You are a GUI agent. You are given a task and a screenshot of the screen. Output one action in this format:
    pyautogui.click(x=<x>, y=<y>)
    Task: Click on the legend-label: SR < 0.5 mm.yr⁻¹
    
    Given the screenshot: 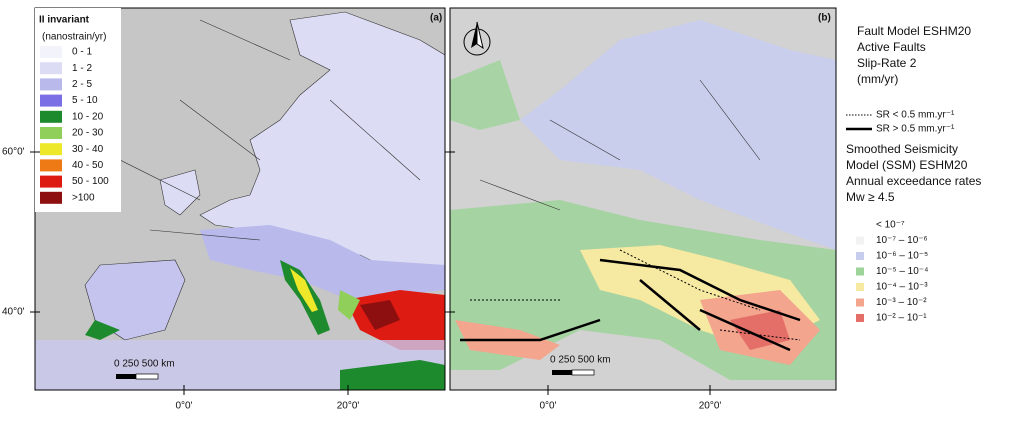 What is the action you would take?
    pyautogui.click(x=915, y=115)
    